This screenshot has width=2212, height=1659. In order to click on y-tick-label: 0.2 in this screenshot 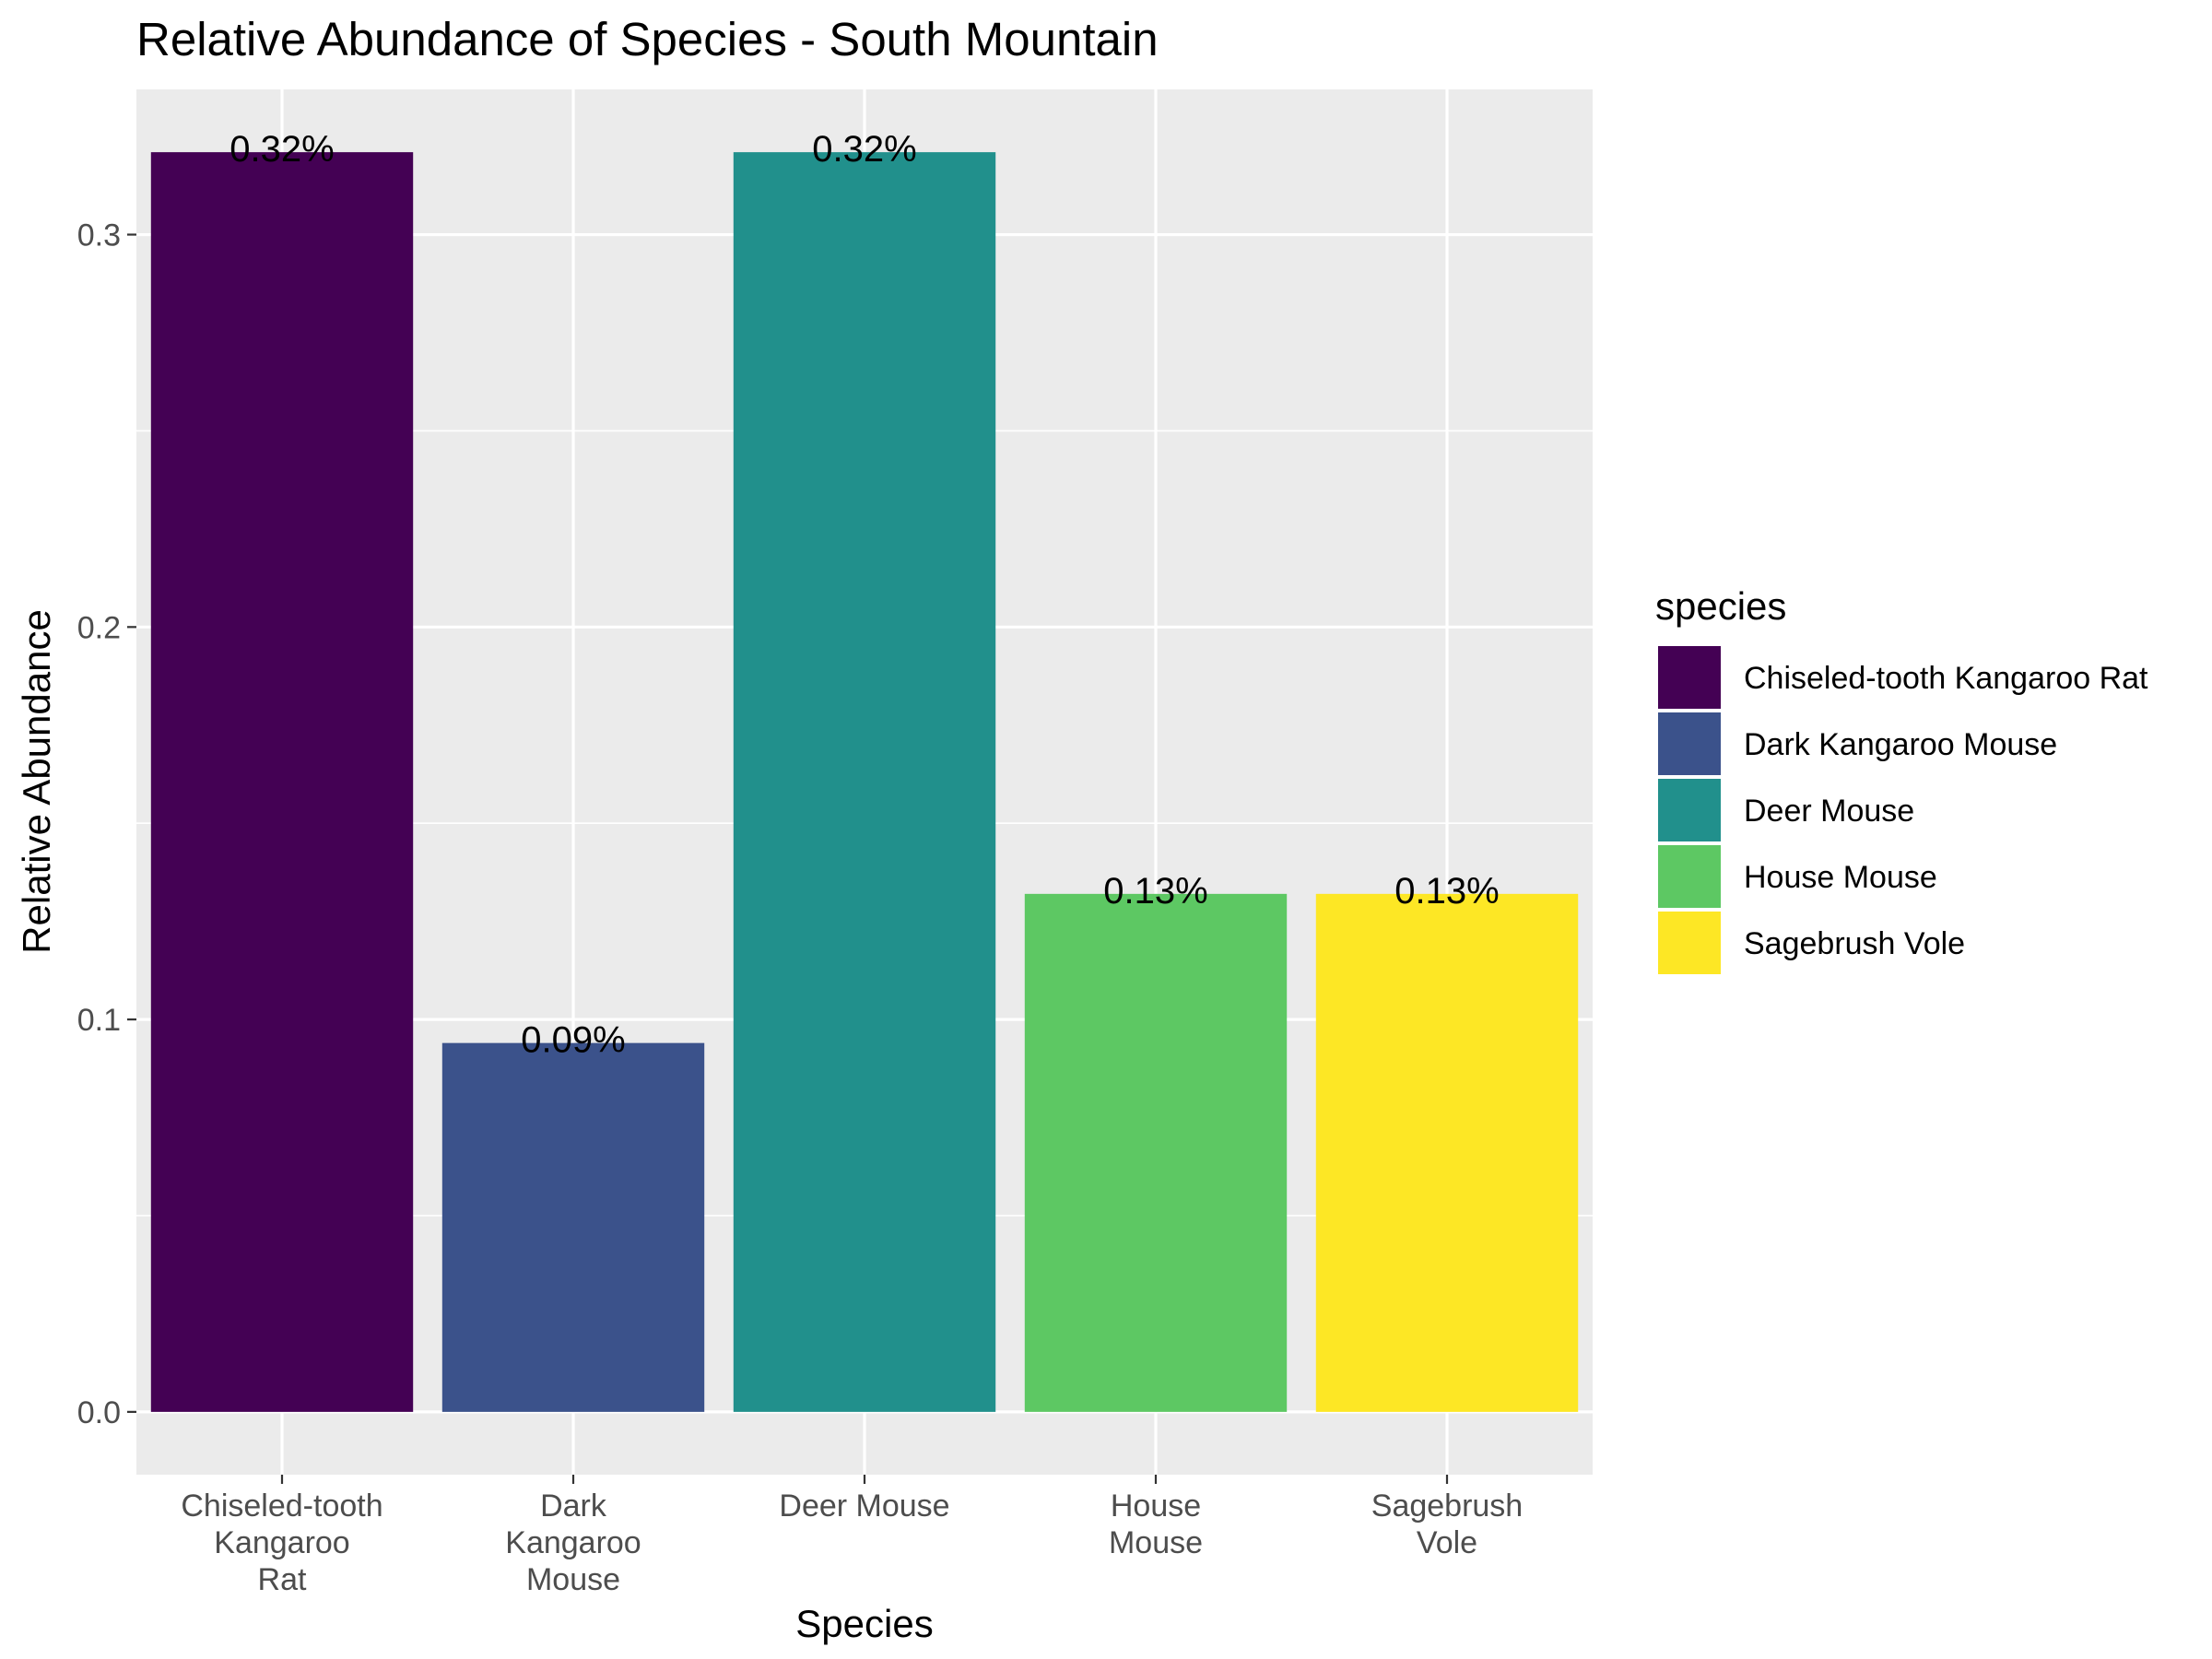, I will do `click(99, 627)`.